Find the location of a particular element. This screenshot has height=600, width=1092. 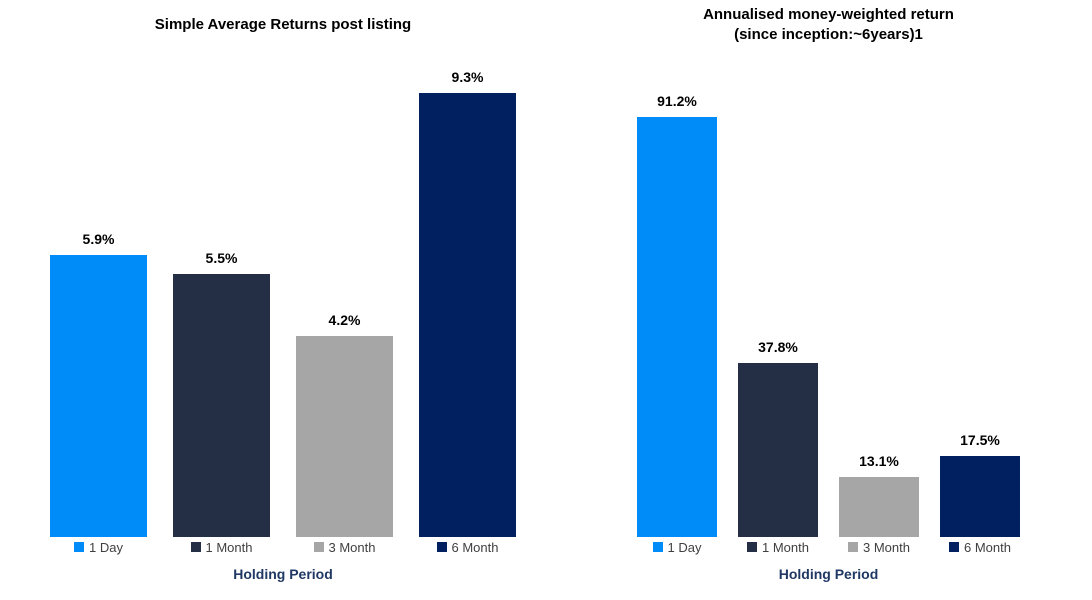

bar-value-label: 5.9% is located at coordinates (98, 239).